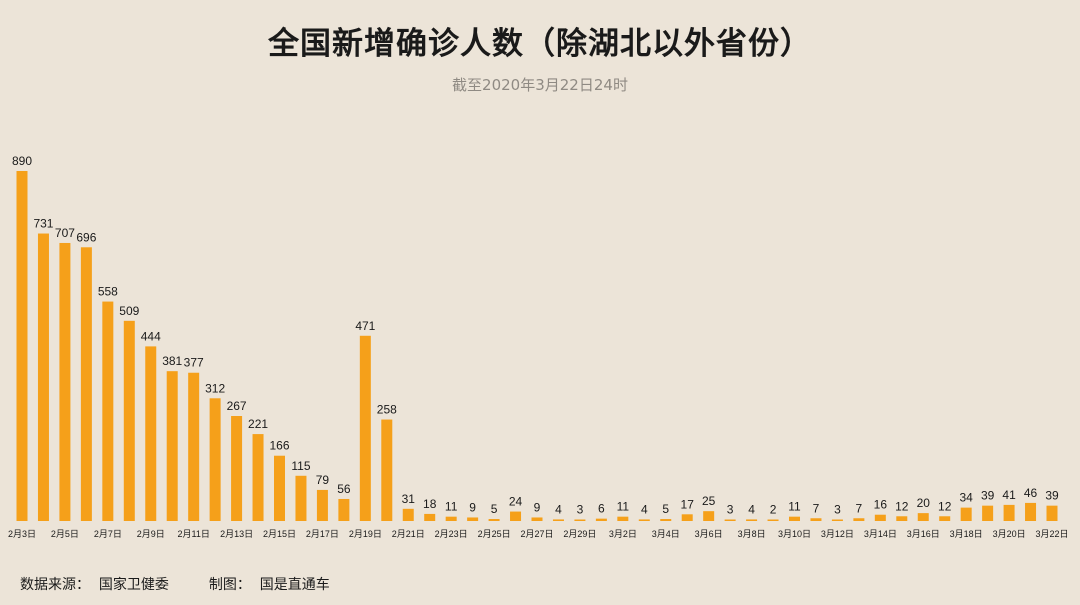 This screenshot has width=1080, height=605. I want to click on x-tick-label: 2月29日, so click(579, 534).